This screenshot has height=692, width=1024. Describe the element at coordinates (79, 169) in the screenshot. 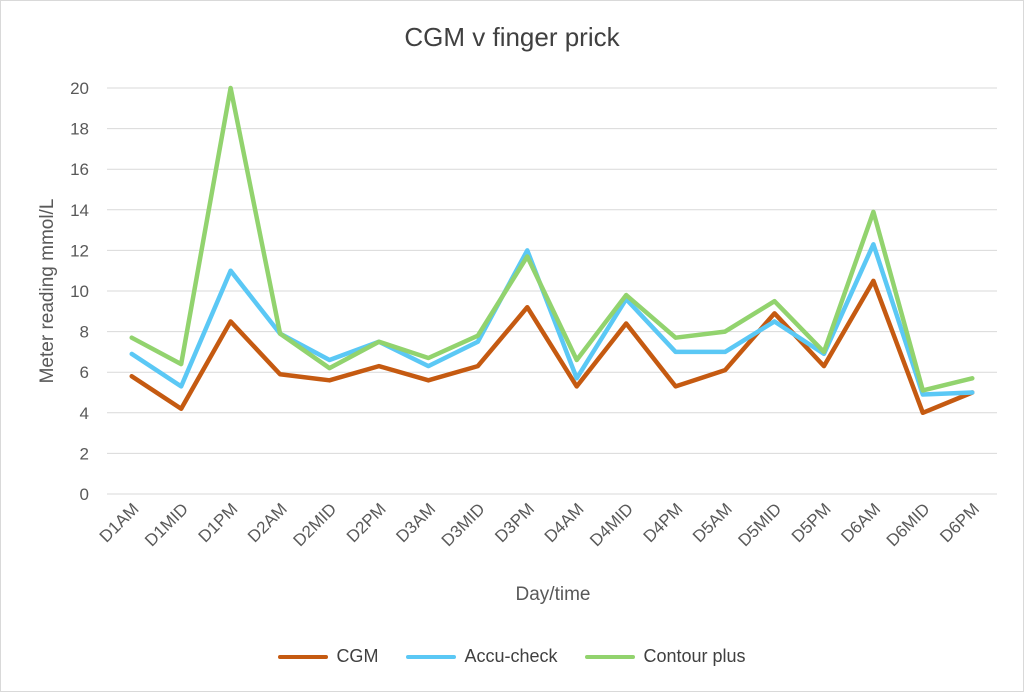

I see `y-tick-label: 16` at that location.